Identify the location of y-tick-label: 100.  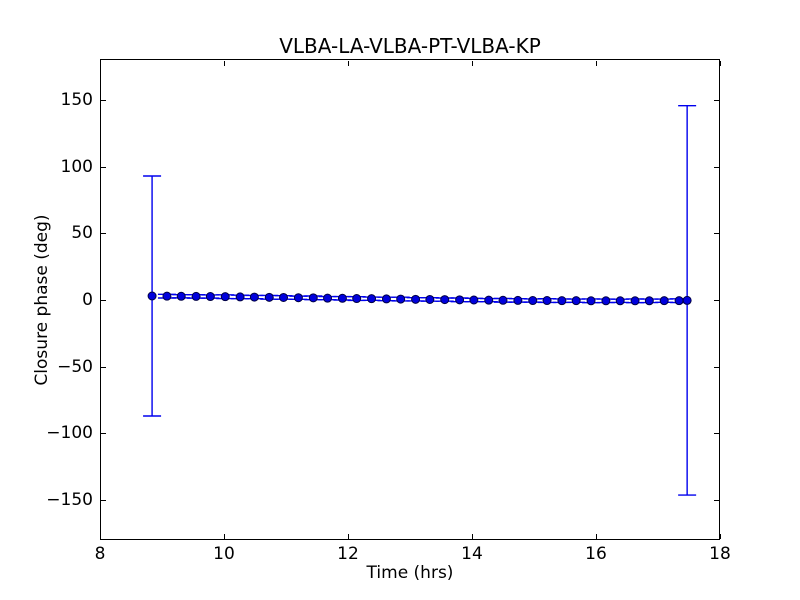
(76, 167).